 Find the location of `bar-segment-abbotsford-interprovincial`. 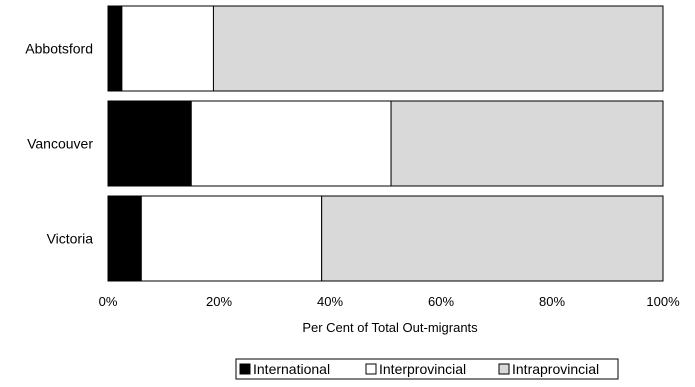

bar-segment-abbotsford-interprovincial is located at coordinates (167, 48).